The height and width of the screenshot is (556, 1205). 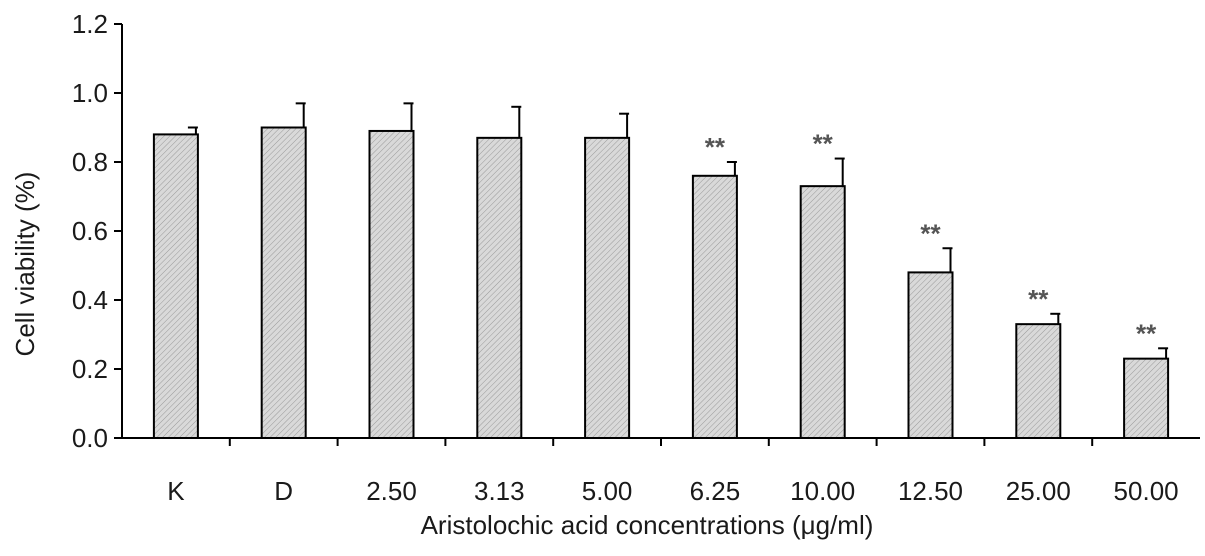 I want to click on x-axis-title: Aristolochic acid concentrations (μg/ml), so click(x=647, y=525).